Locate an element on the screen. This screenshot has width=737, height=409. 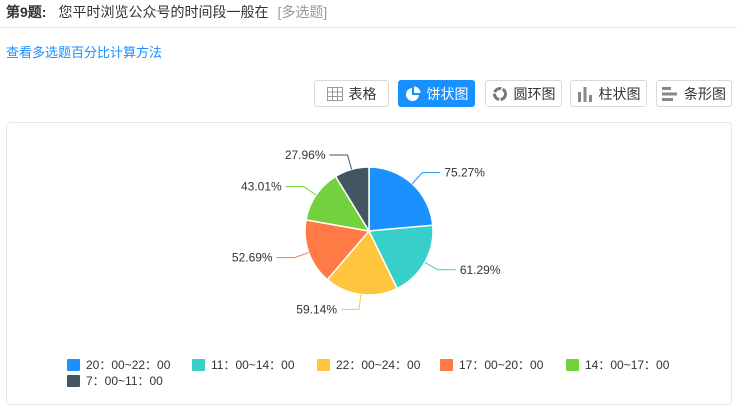
legend-item: 22：00~24：00 is located at coordinates (368, 364).